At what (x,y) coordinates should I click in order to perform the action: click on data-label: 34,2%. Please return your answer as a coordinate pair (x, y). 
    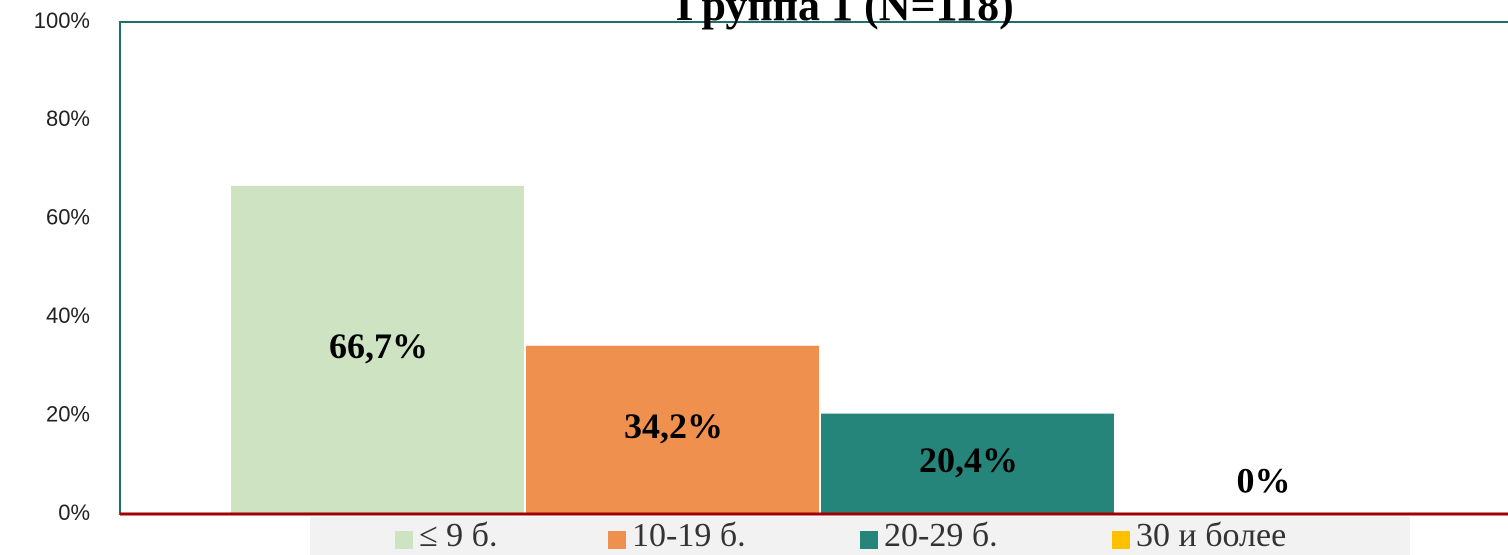
    Looking at the image, I should click on (673, 426).